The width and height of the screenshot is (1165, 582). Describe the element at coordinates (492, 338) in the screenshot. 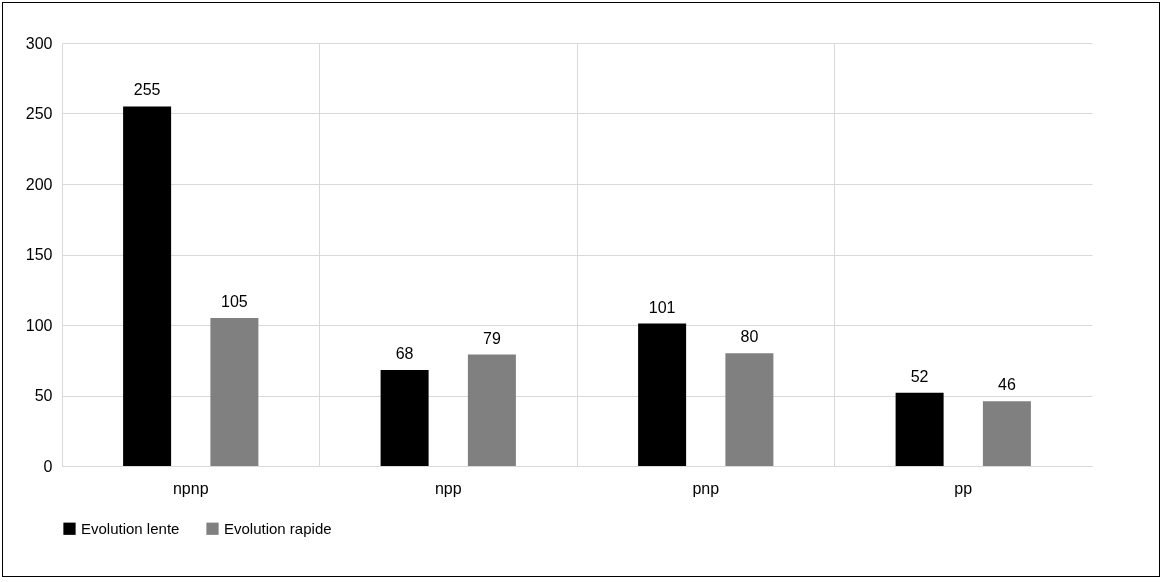

I see `data-label: 79` at that location.